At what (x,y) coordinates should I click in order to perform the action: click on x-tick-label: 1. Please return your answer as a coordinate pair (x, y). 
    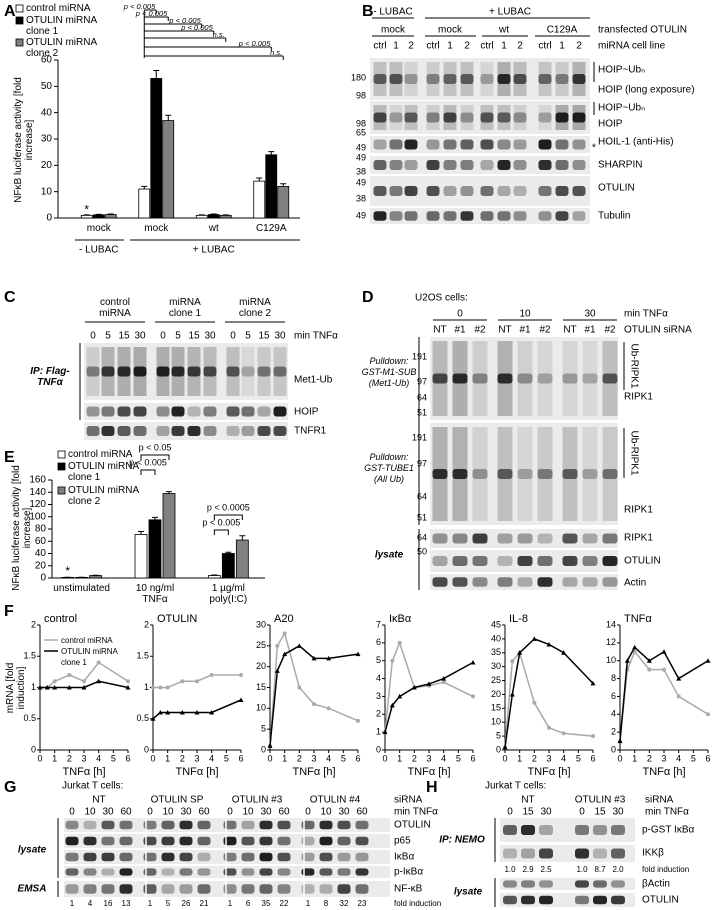
    Looking at the image, I should click on (284, 758).